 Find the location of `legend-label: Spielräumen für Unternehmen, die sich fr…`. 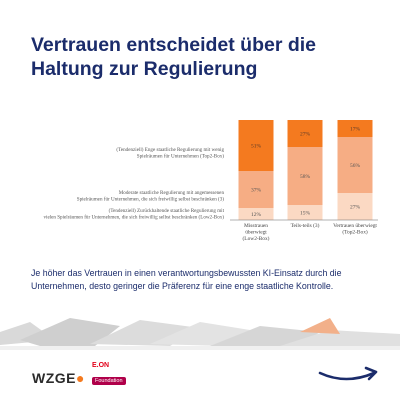

legend-label: Spielräumen für Unternehmen, die sich fr… is located at coordinates (151, 199).